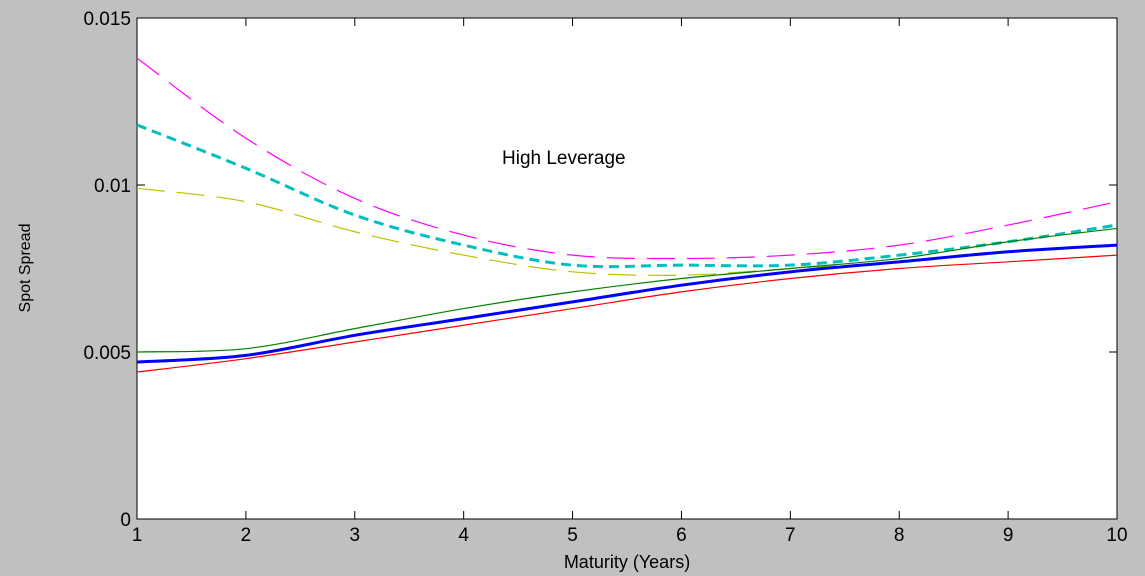 The height and width of the screenshot is (576, 1145). Describe the element at coordinates (112, 186) in the screenshot. I see `y-tick-label: 0.01` at that location.